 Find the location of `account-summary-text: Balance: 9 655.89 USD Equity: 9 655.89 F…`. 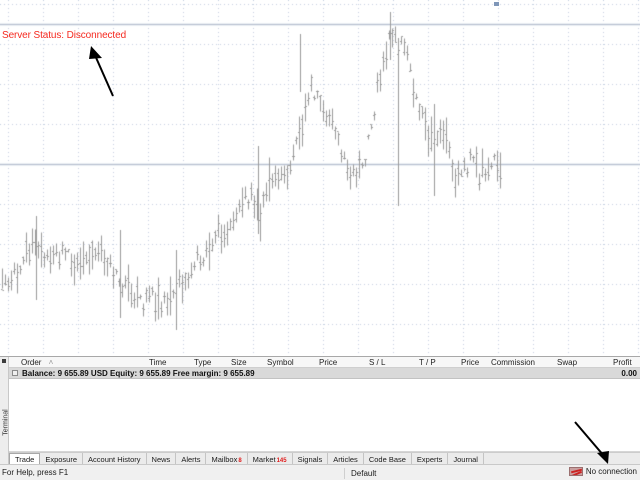

account-summary-text: Balance: 9 655.89 USD Equity: 9 655.89 F… is located at coordinates (138, 373).